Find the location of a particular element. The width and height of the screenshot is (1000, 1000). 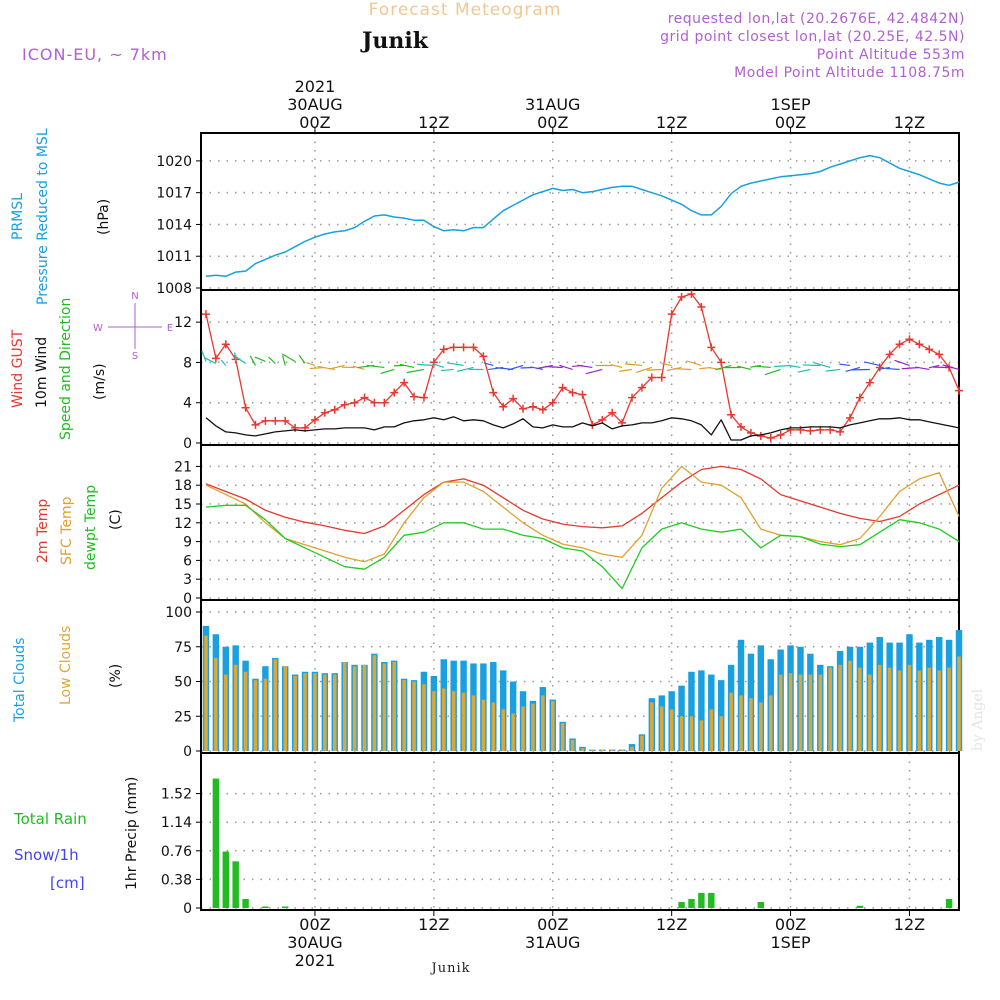

total-rain-label: Total Rain is located at coordinates (50, 819).